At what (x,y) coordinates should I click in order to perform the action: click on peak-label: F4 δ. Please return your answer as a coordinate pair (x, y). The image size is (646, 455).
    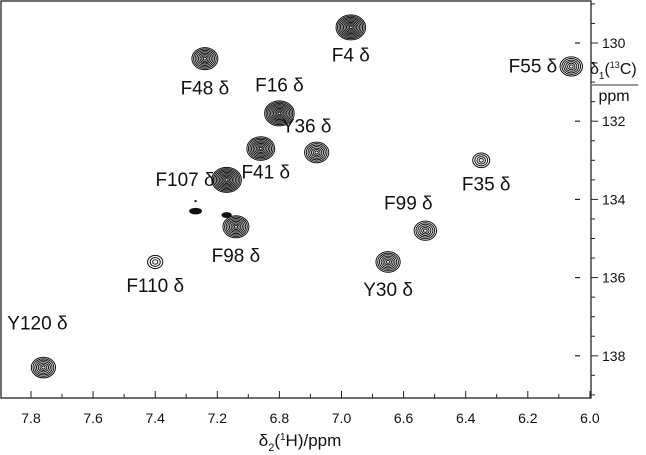
    Looking at the image, I should click on (351, 55).